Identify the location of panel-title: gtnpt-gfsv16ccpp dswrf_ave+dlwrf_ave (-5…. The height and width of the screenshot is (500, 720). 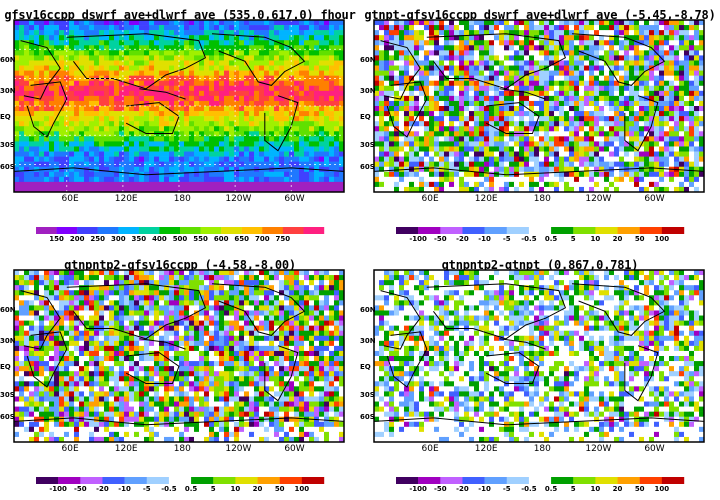
(540, 15).